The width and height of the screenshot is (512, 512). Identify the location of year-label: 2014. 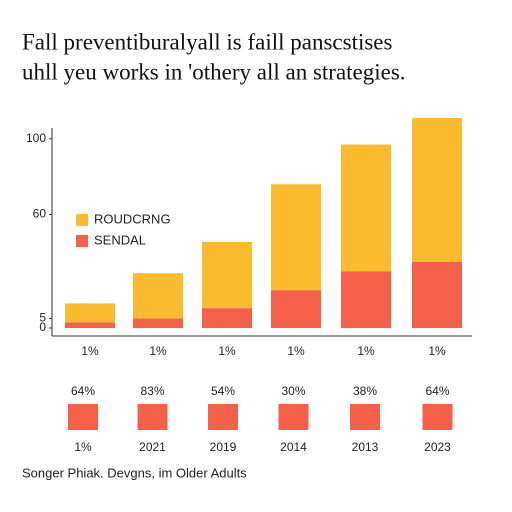
(293, 447).